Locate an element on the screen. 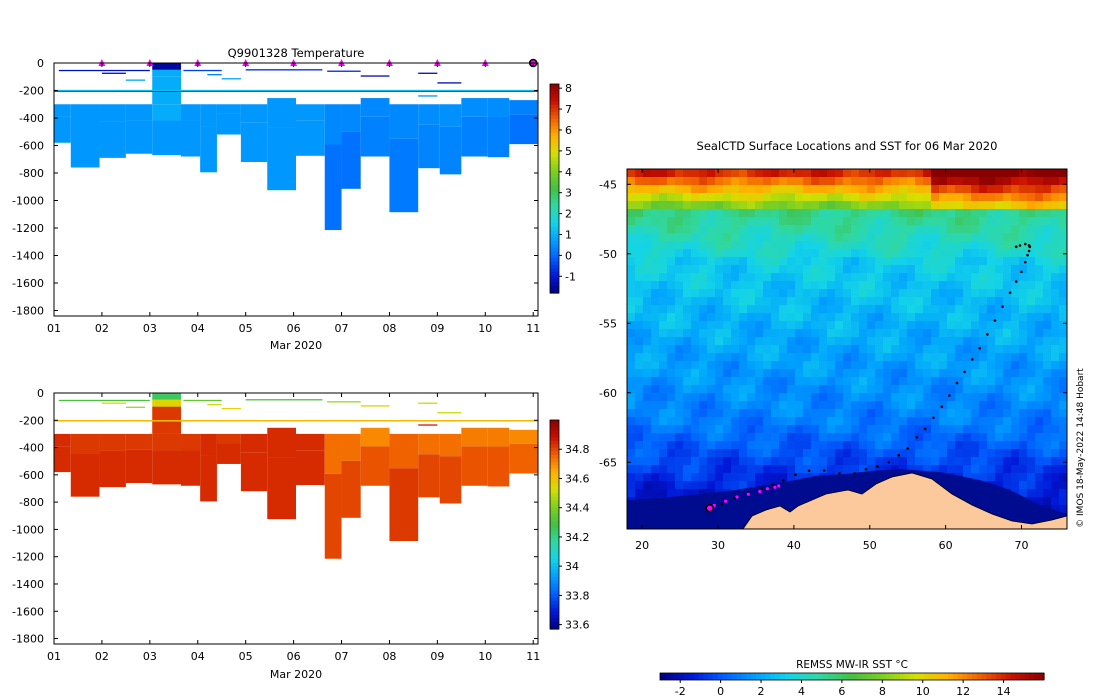 This screenshot has width=1100, height=700. x-tick-label: 08 is located at coordinates (389, 656).